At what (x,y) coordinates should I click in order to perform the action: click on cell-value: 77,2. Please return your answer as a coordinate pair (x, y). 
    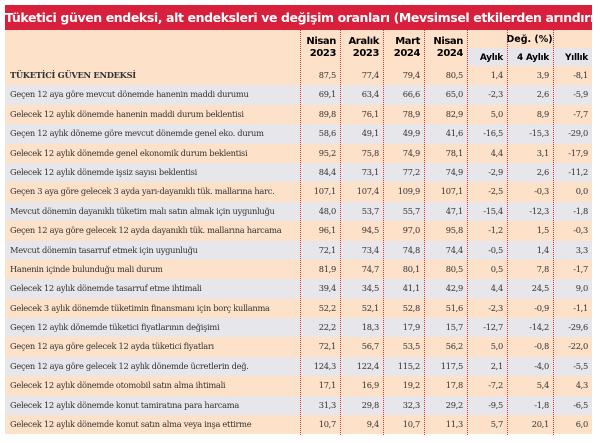
    Looking at the image, I should click on (411, 171).